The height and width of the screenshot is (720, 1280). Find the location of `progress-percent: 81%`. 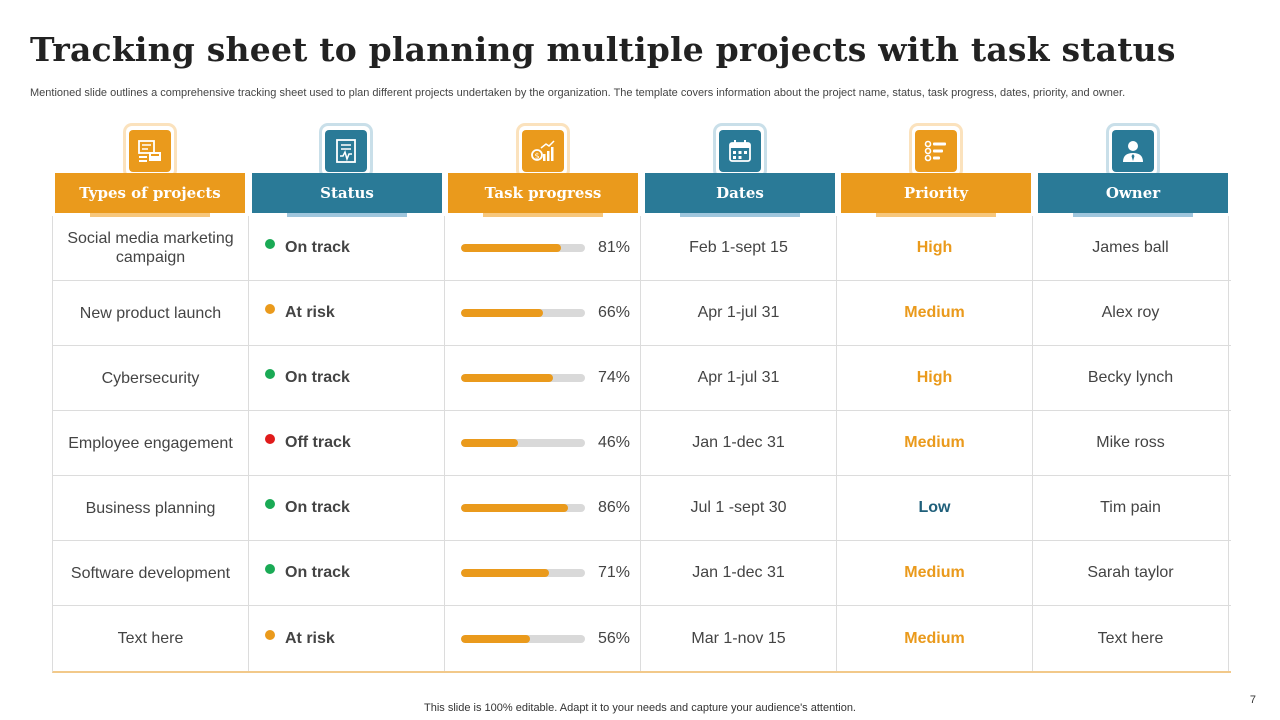

progress-percent: 81% is located at coordinates (613, 247).